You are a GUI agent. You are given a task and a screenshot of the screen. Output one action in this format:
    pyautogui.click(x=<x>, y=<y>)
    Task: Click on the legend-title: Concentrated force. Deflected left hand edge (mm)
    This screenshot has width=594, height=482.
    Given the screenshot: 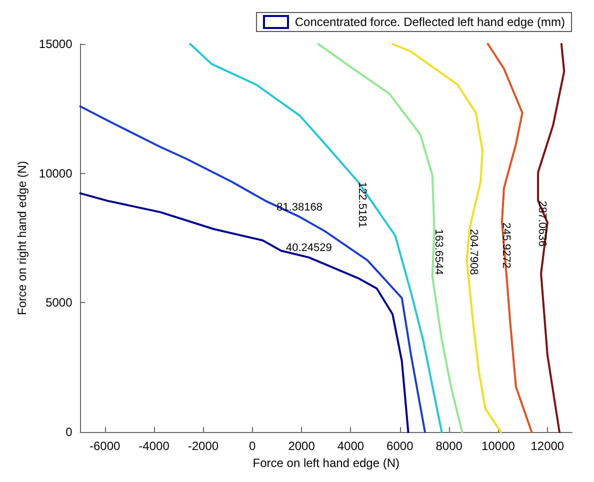 What is the action you would take?
    pyautogui.click(x=429, y=22)
    